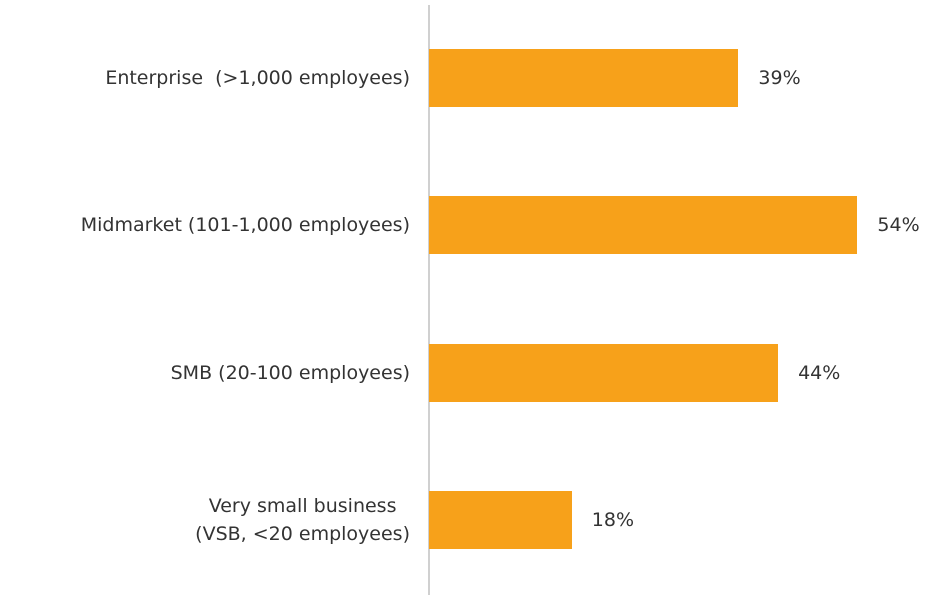  What do you see at coordinates (819, 372) in the screenshot?
I see `value-label: 44%` at bounding box center [819, 372].